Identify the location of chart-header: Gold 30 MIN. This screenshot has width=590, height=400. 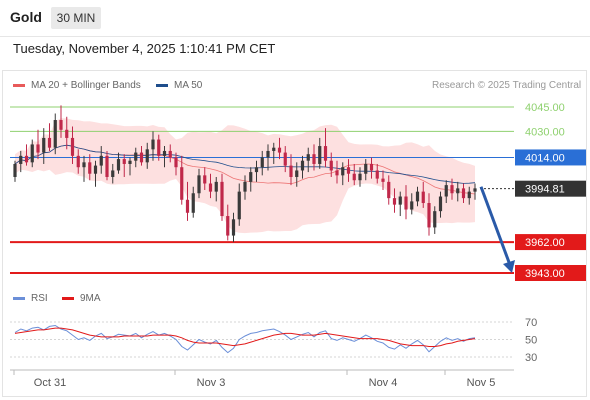
(295, 18).